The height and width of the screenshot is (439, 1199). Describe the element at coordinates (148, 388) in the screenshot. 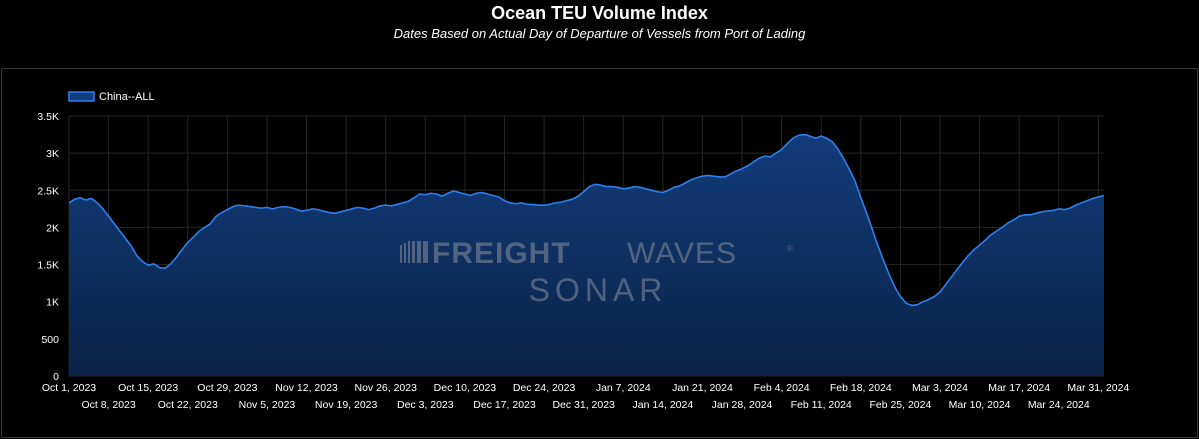

I see `x-tick-label: Oct 15, 2023` at that location.